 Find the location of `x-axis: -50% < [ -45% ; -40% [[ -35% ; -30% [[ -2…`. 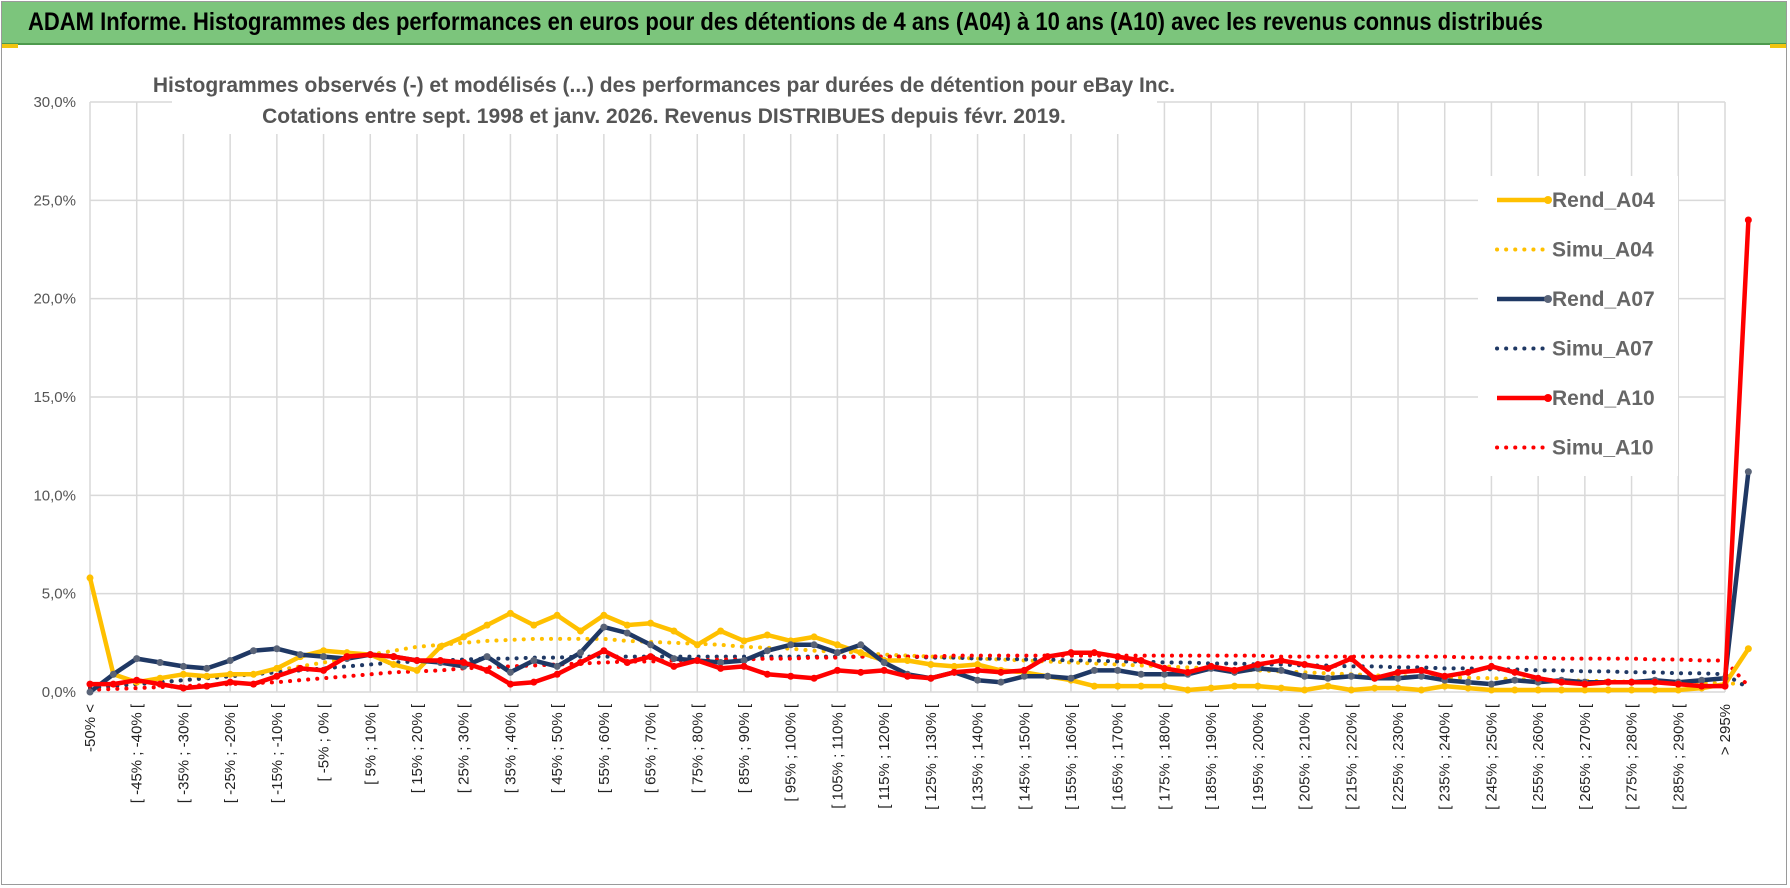

x-axis: -50% < [ -45% ; -40% [[ -35% ; -30% [[ -2… is located at coordinates (908, 756).